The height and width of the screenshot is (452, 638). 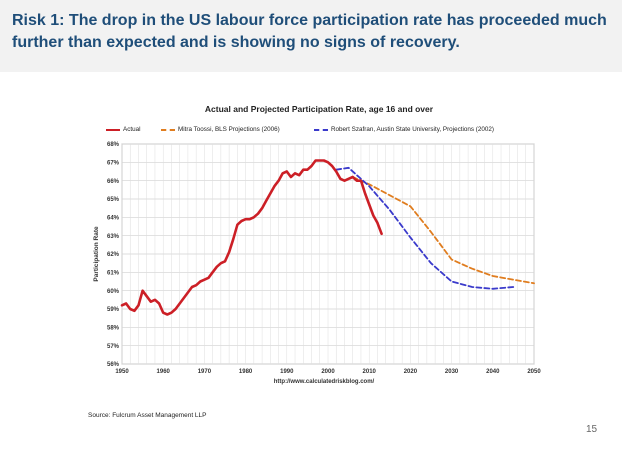 What do you see at coordinates (251, 237) in the screenshot?
I see `series-line-actual` at bounding box center [251, 237].